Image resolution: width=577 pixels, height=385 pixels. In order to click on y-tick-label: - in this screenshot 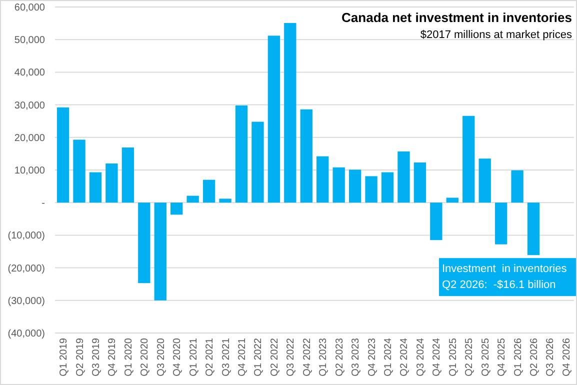, I will do `click(43, 204)`.